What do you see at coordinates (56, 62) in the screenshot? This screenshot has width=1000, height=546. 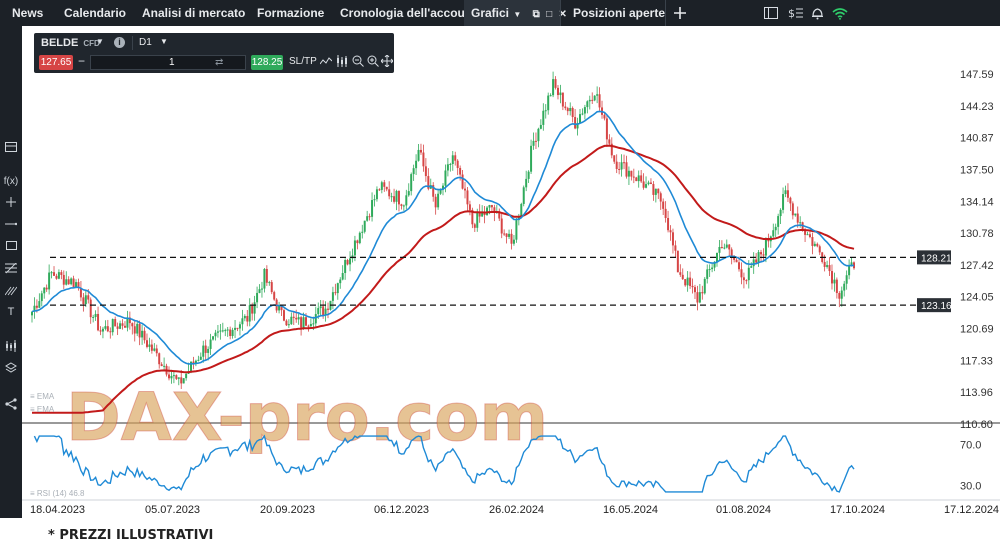 I see `sell-button: 127.65` at bounding box center [56, 62].